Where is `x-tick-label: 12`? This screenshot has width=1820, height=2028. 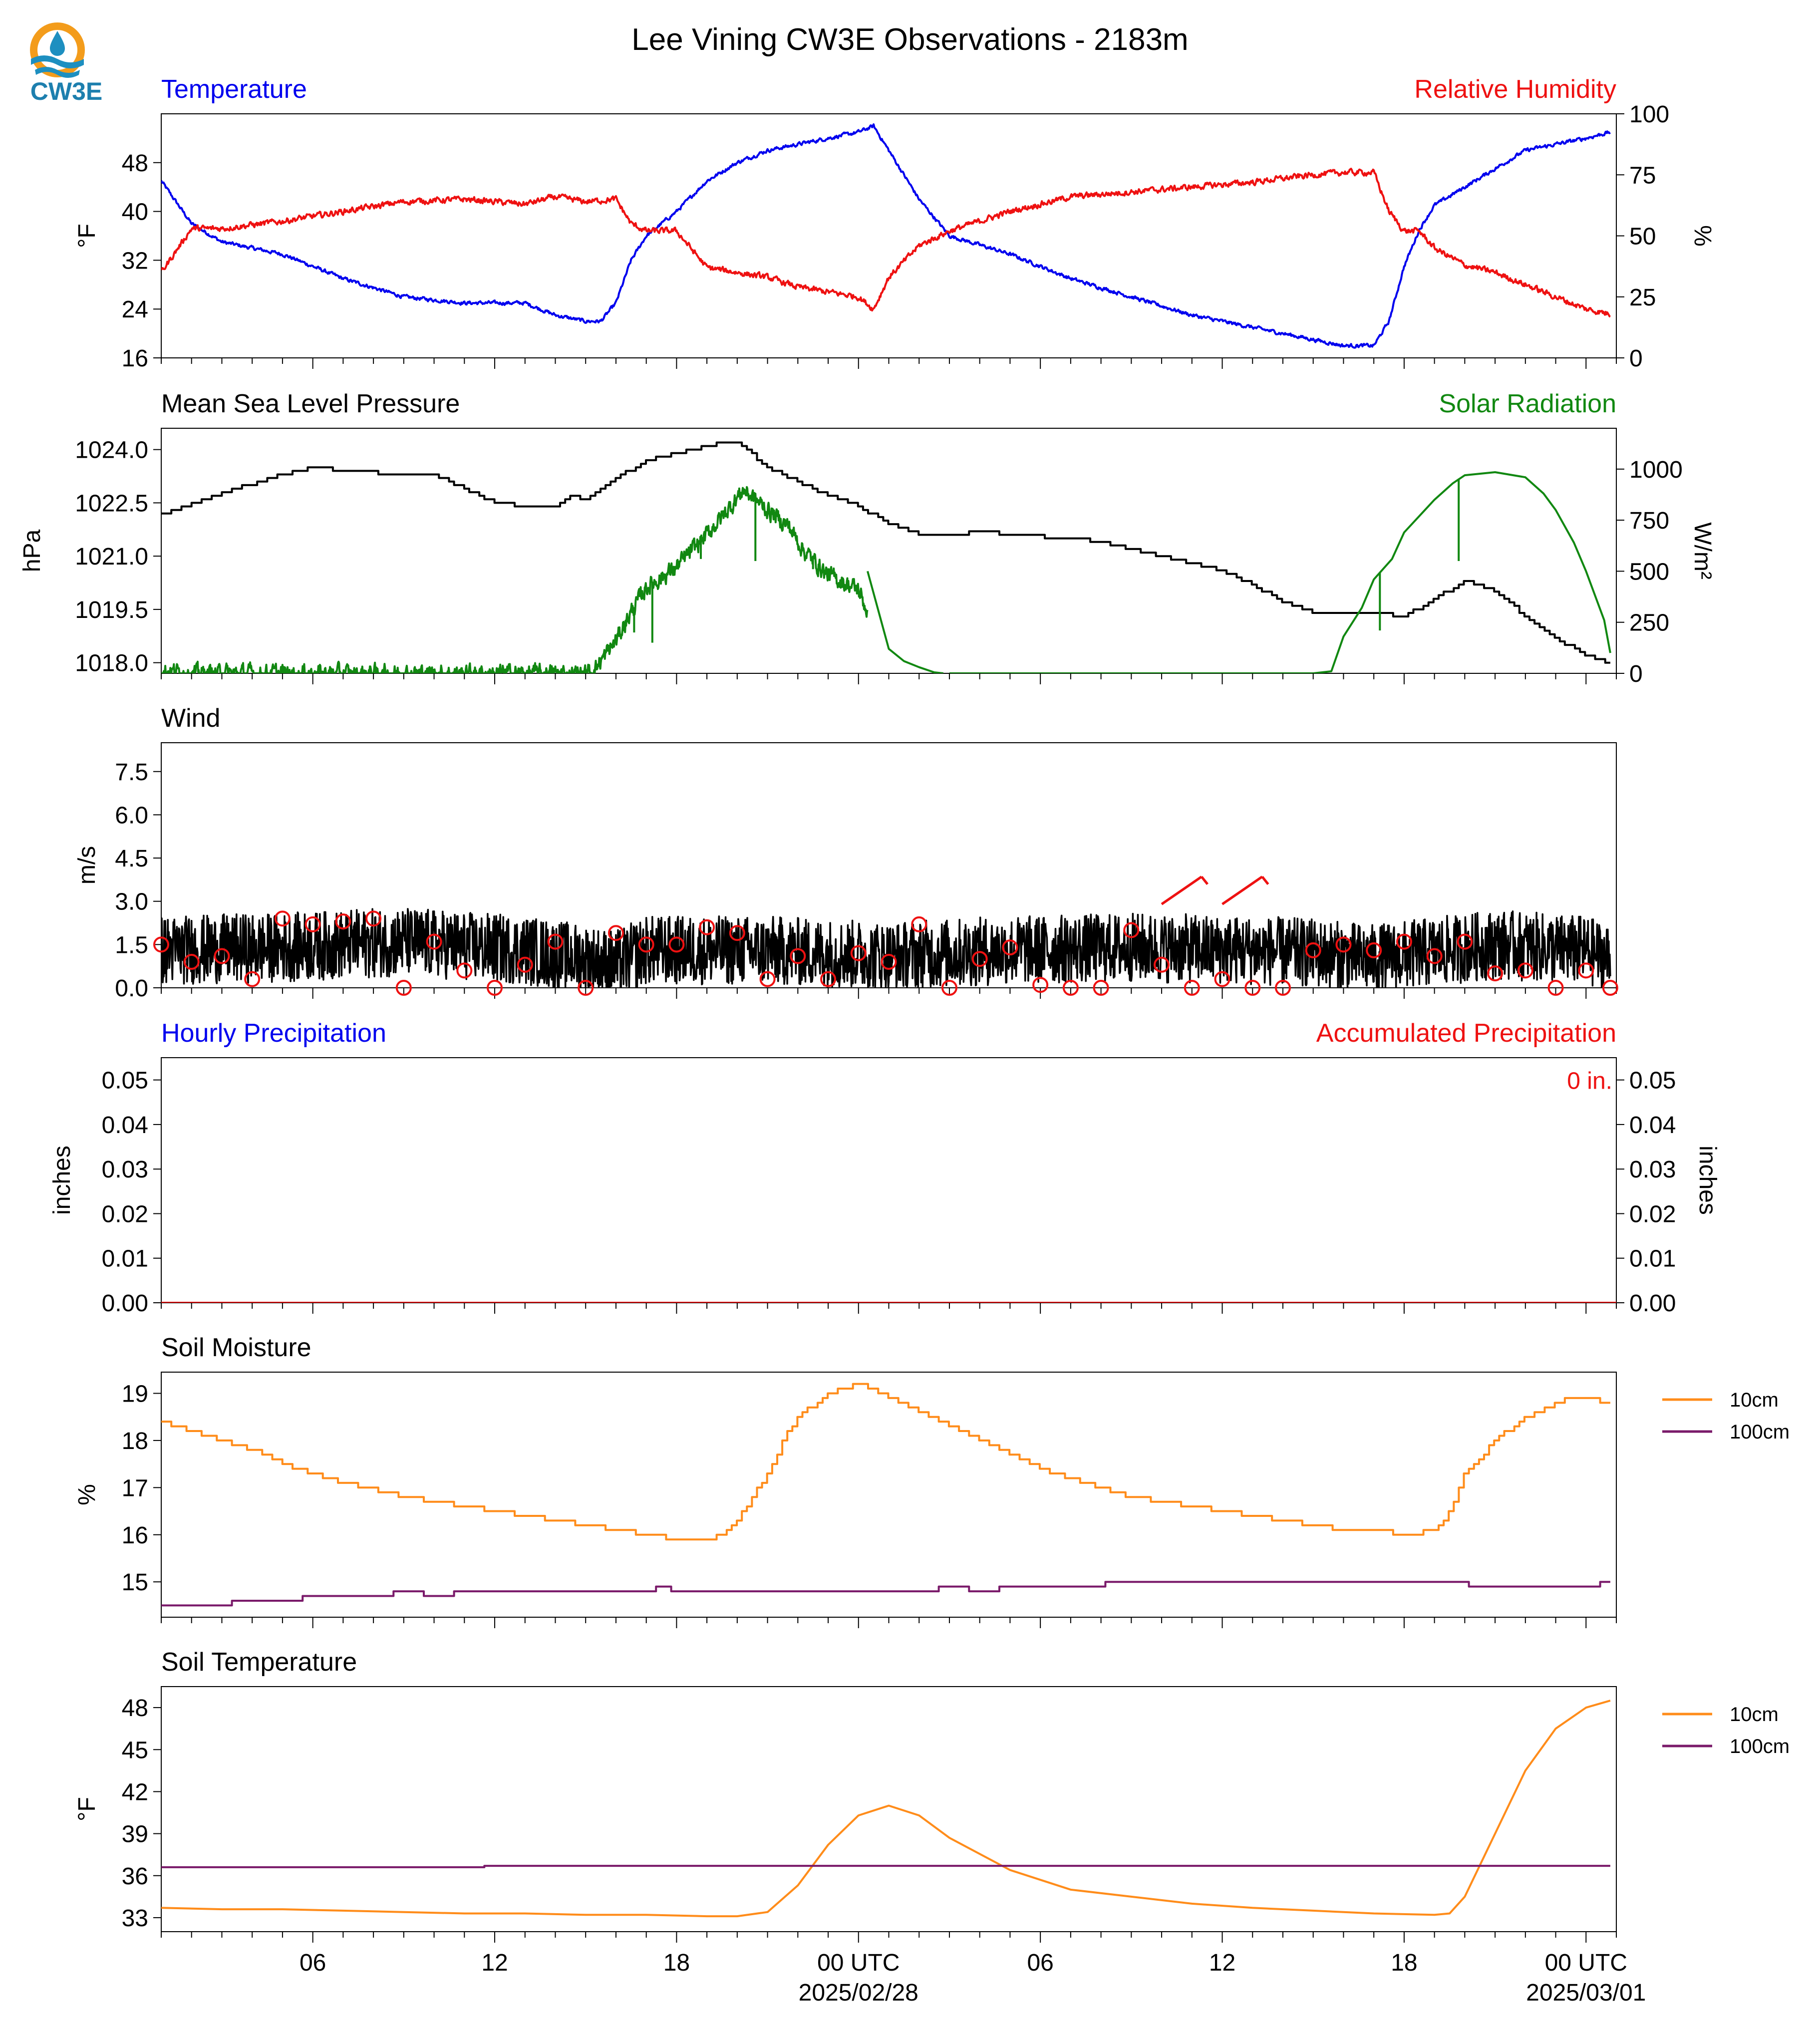
x-tick-label: 12 is located at coordinates (1222, 1963).